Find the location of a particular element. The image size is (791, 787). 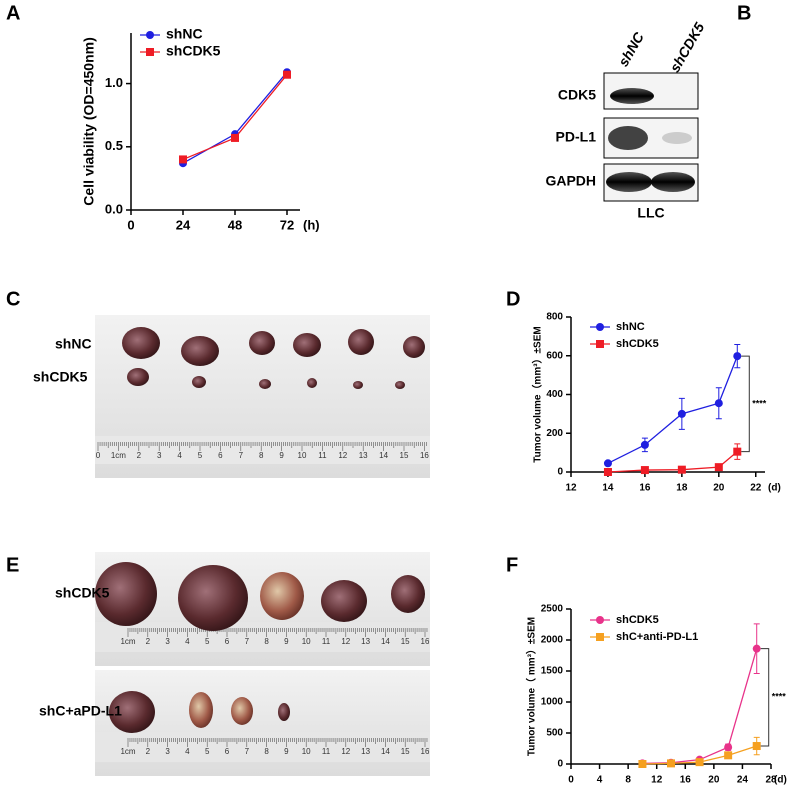

ruler-label: 12 is located at coordinates (345, 641).